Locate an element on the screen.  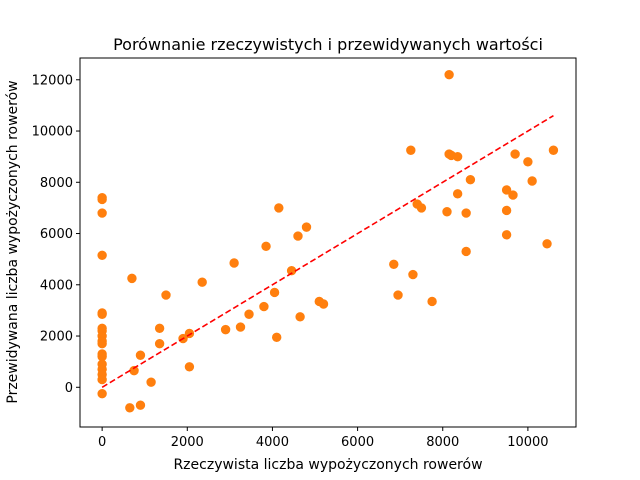
y-tick-label: 12000 is located at coordinates (52, 80).